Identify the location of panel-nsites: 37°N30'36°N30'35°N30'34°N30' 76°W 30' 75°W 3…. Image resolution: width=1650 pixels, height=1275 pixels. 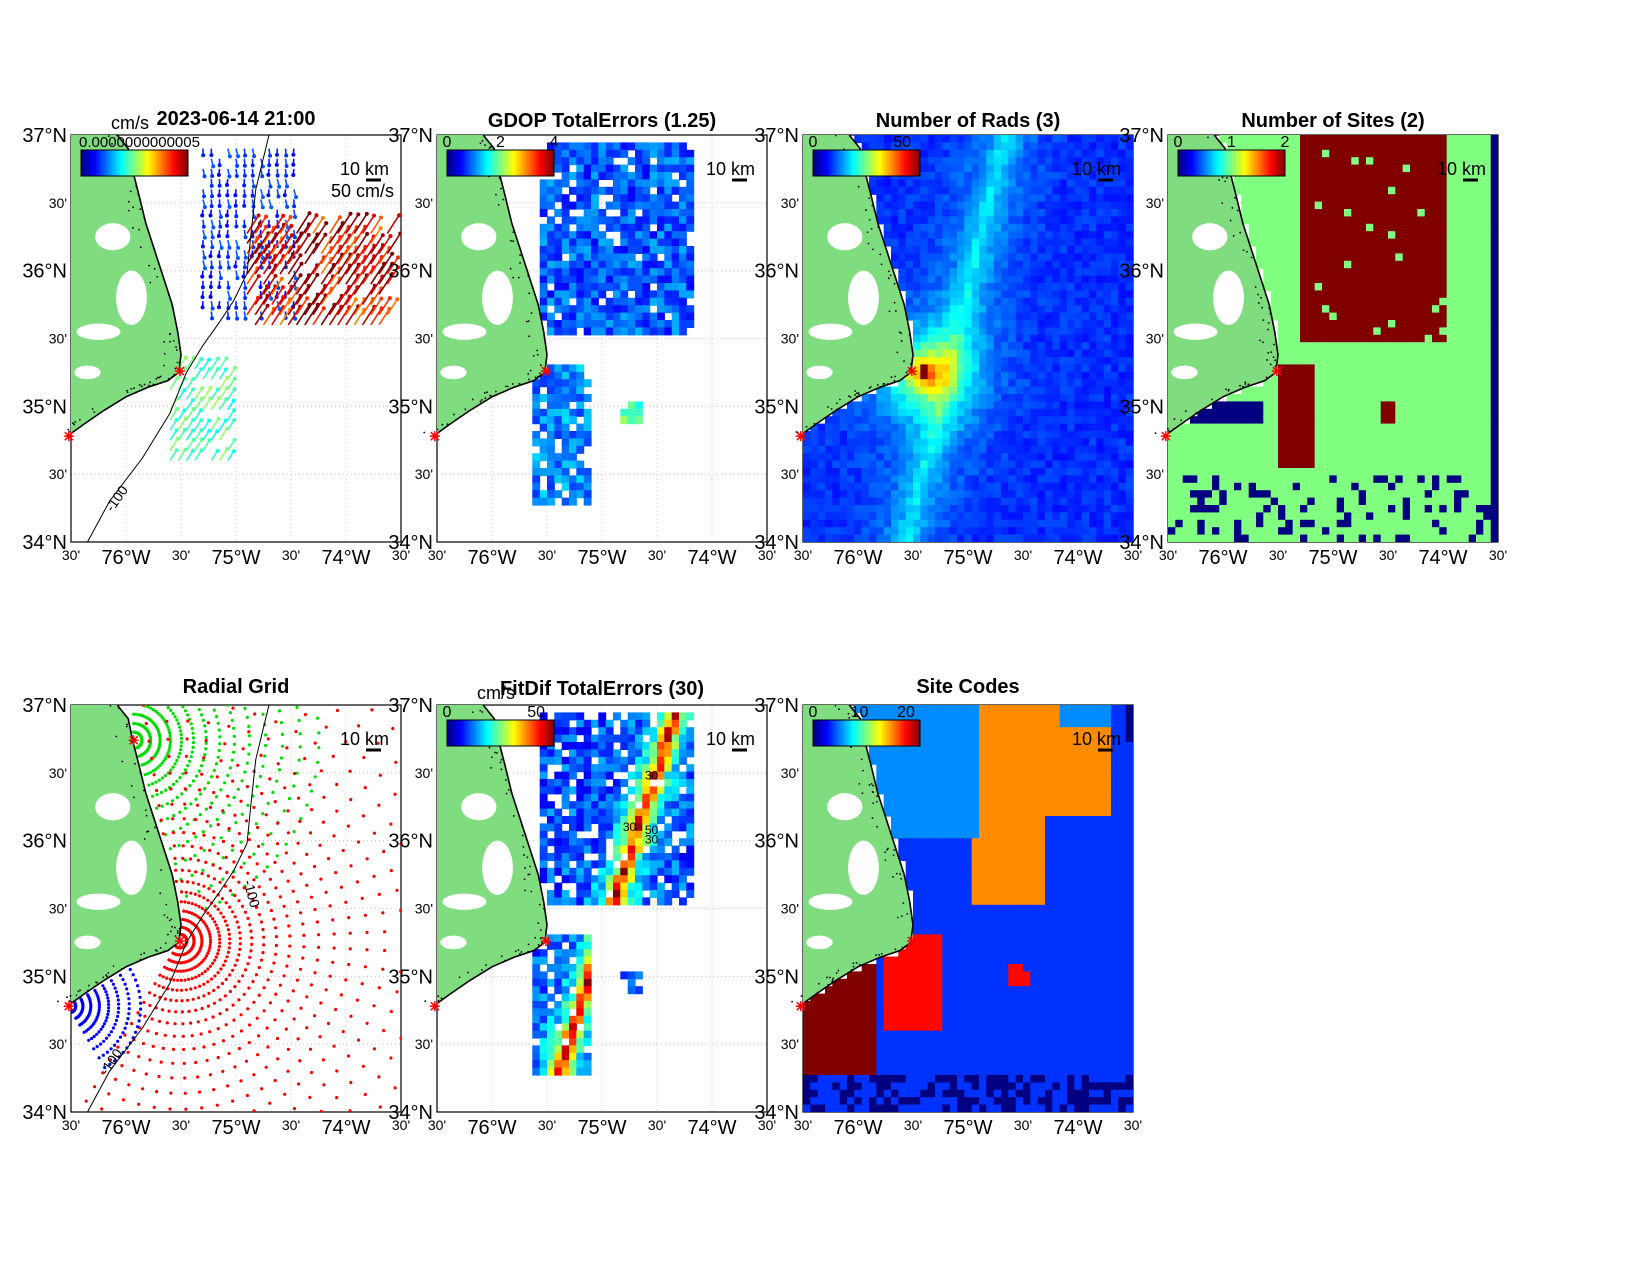
(1313, 339).